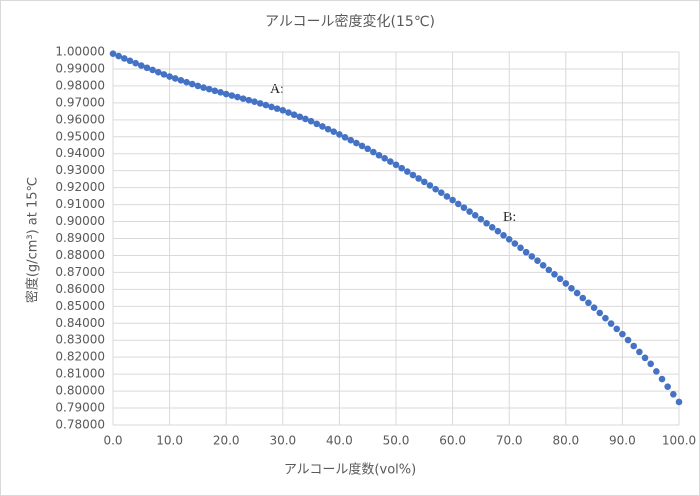  I want to click on y-tick-label: 0.86000, so click(80, 289).